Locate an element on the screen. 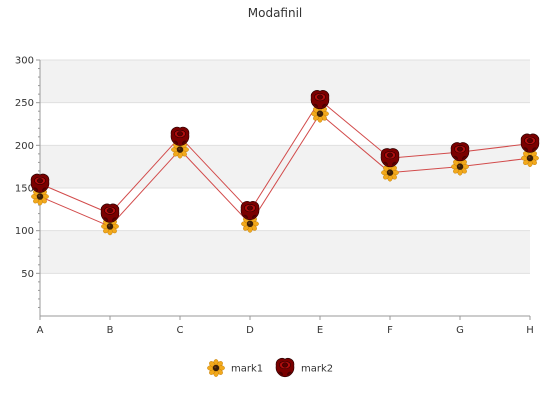  legend-item-mark1: mark1 is located at coordinates (235, 368).